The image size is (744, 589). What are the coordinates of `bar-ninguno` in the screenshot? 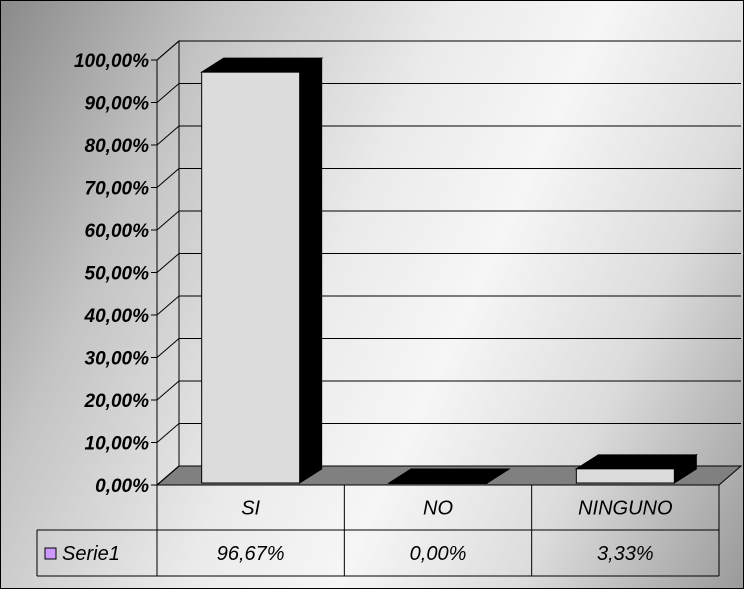 It's located at (636, 468).